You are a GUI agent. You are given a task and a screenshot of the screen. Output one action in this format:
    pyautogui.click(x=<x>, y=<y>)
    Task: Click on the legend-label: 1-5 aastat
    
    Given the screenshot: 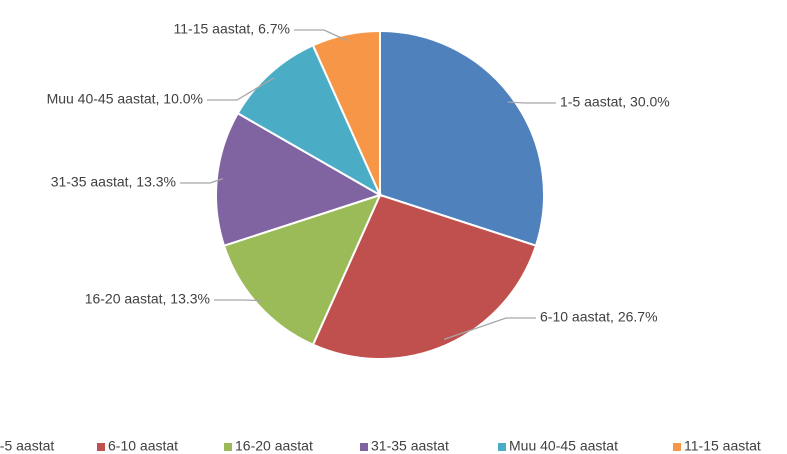 What is the action you would take?
    pyautogui.click(x=27, y=446)
    